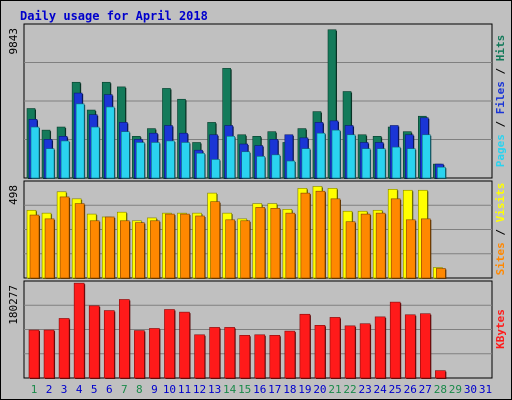 Image resolution: width=512 pixels, height=400 pixels. What do you see at coordinates (49, 389) in the screenshot?
I see `day-label: 2` at bounding box center [49, 389].